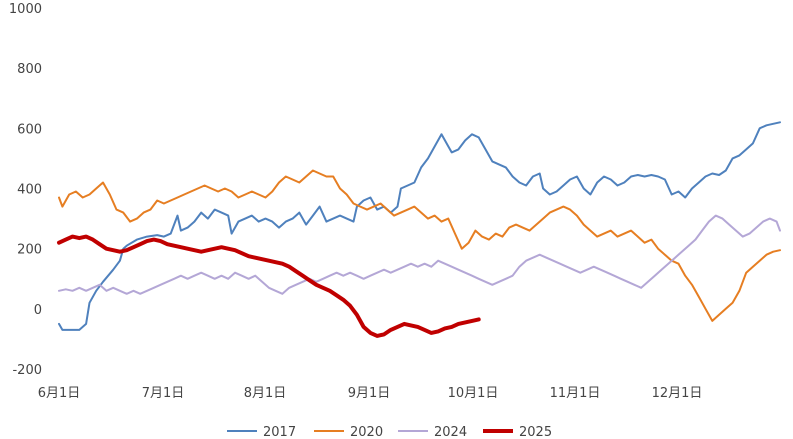 This screenshot has width=793, height=439. Describe the element at coordinates (575, 393) in the screenshot. I see `x-tick-label: 11月1日` at that location.